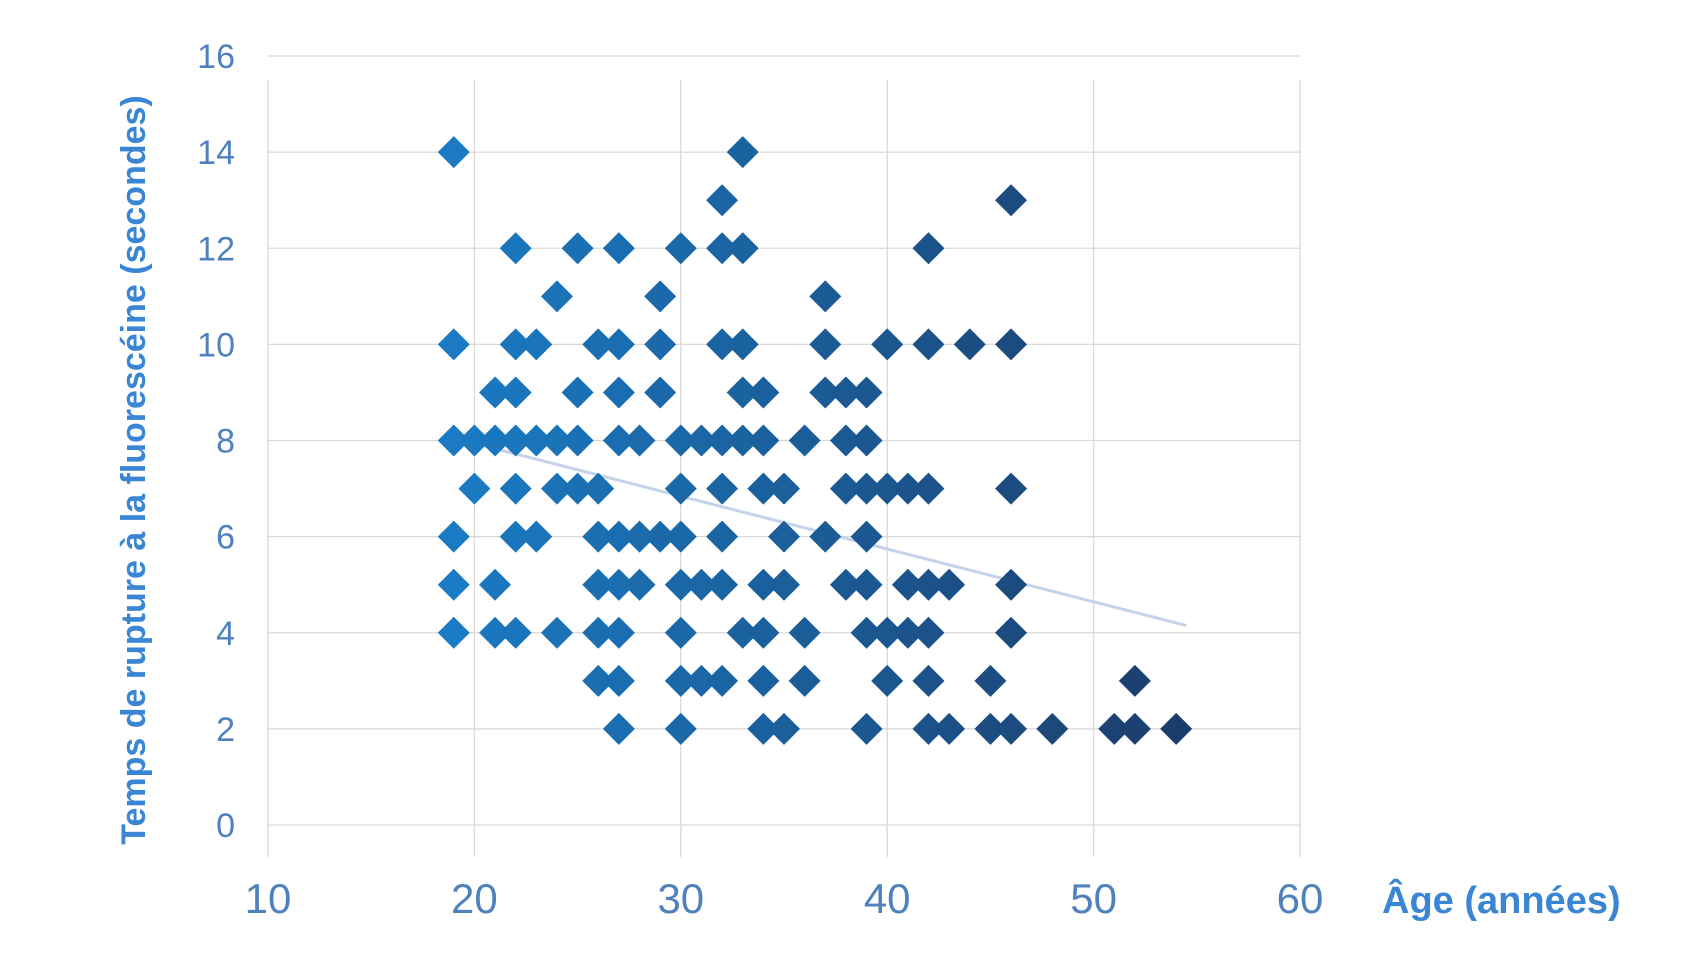  What do you see at coordinates (225, 442) in the screenshot?
I see `y-tick-label: 8` at bounding box center [225, 442].